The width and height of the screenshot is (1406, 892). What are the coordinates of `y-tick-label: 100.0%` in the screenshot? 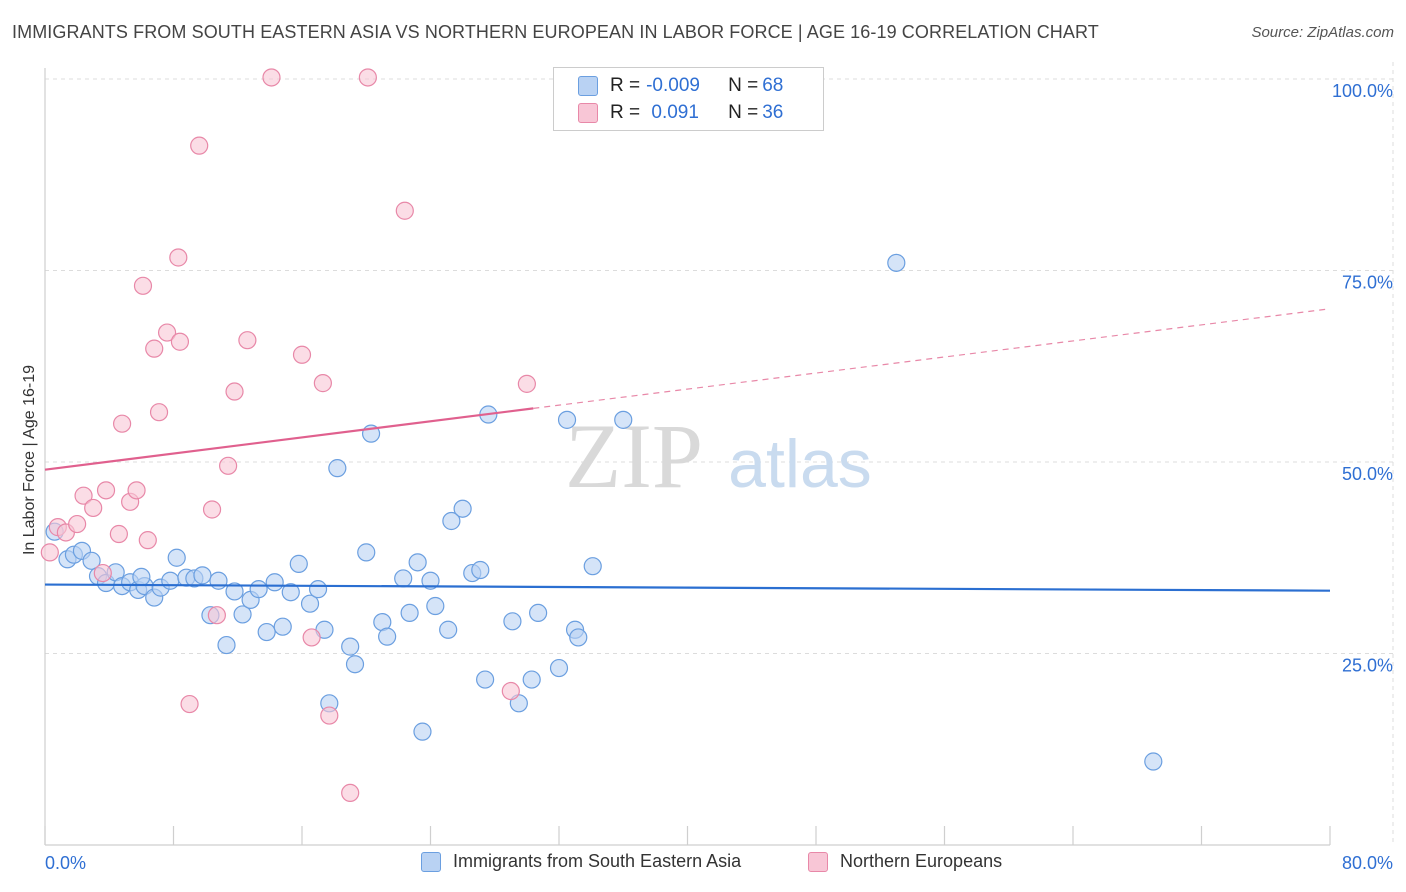 It's located at (1362, 91).